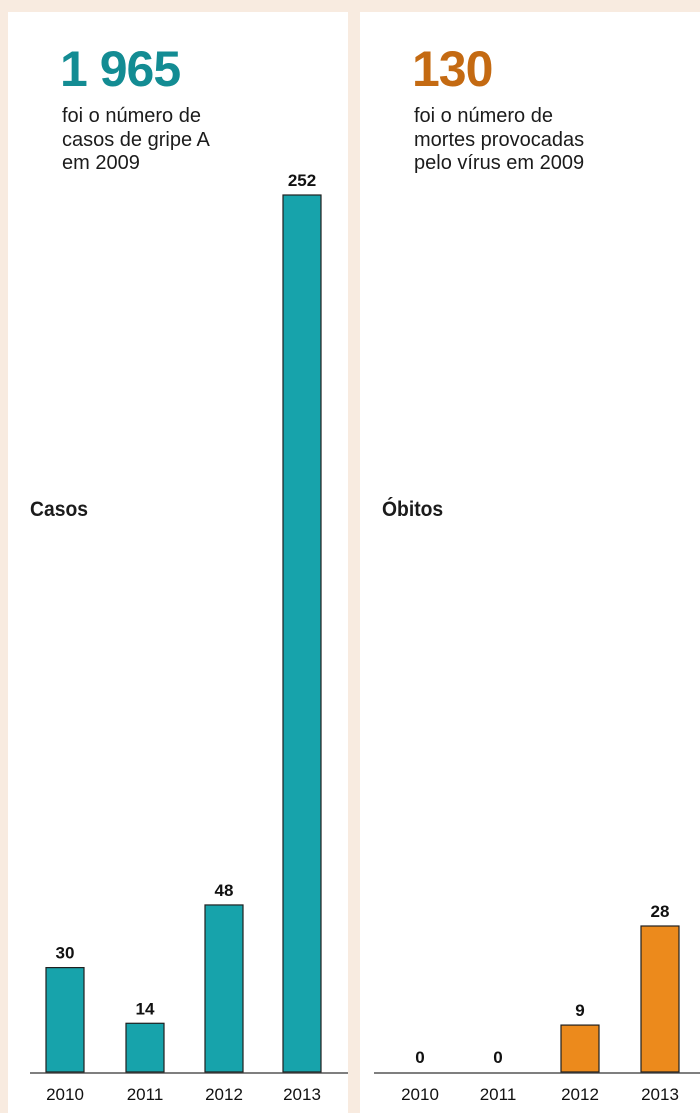 This screenshot has height=1113, width=700. I want to click on cases-bar-2012, so click(224, 988).